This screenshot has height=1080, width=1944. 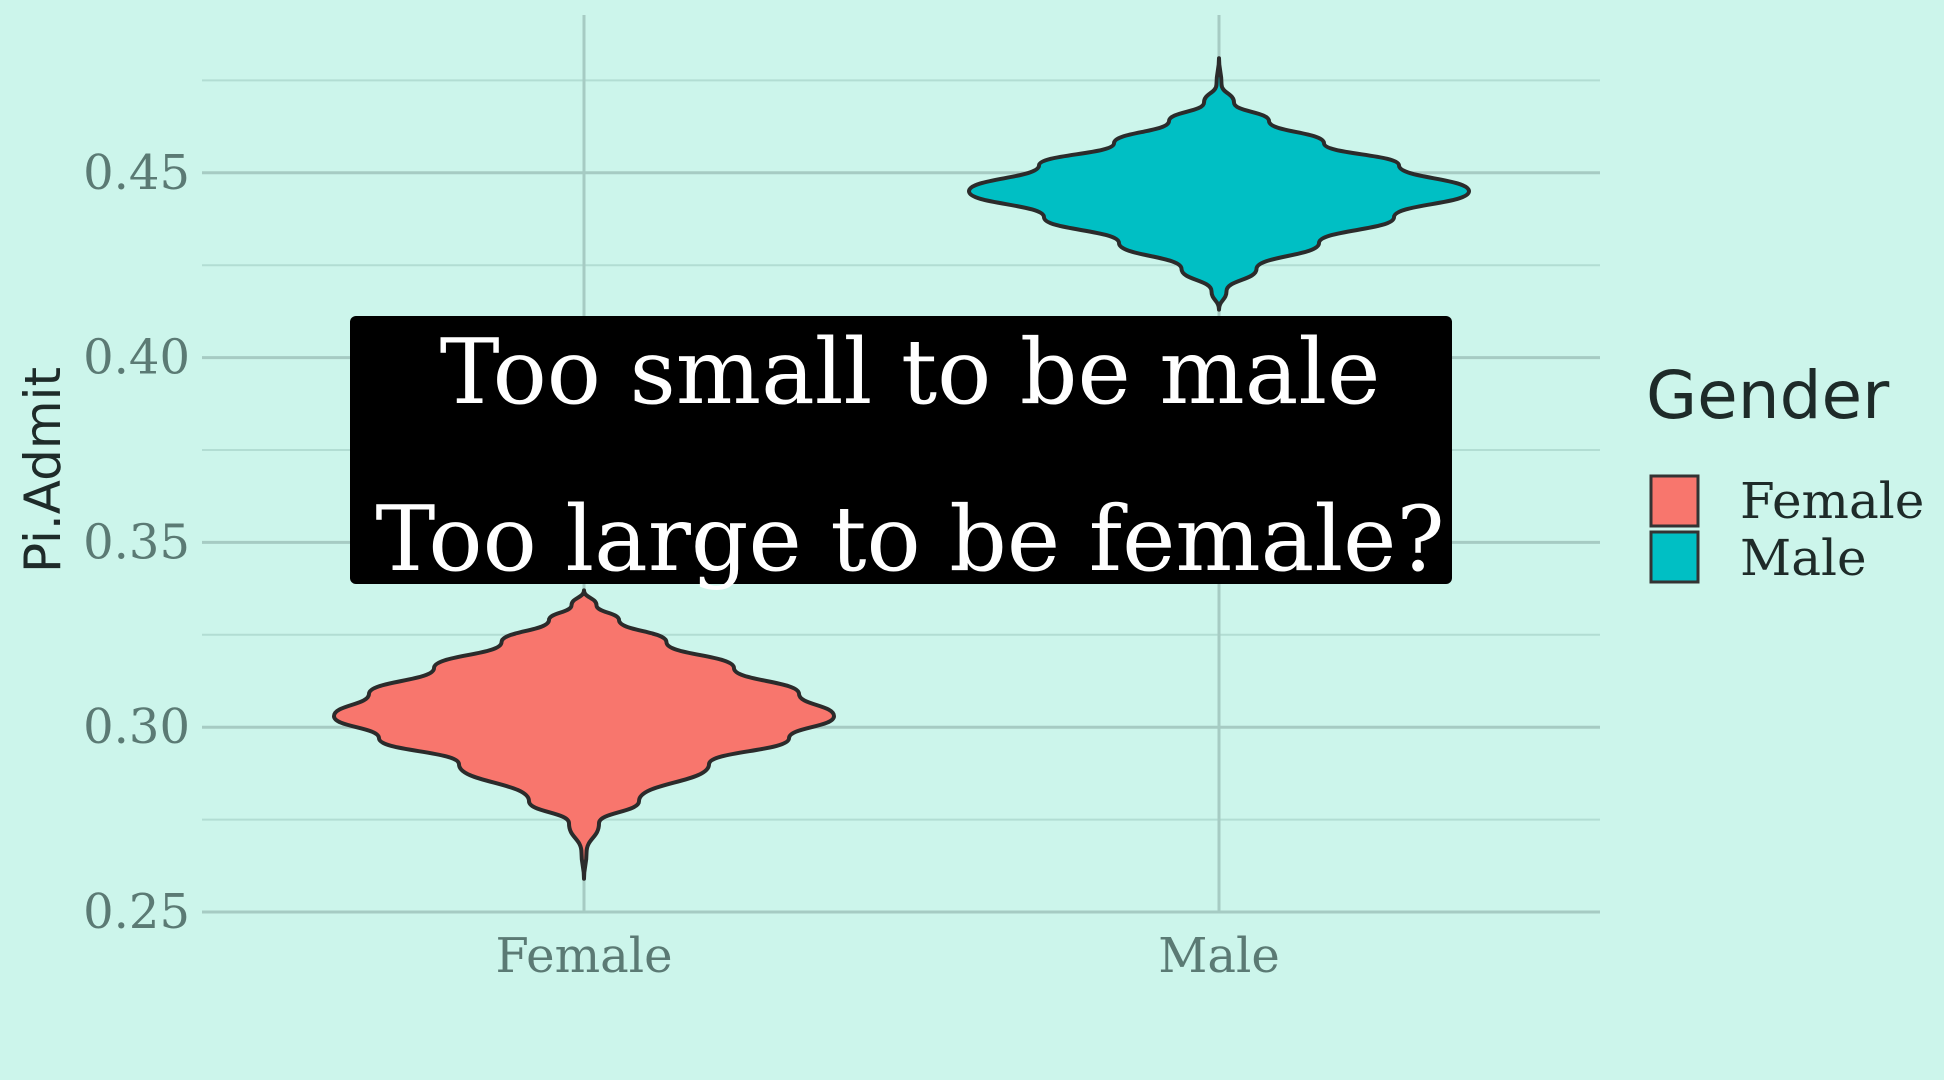 I want to click on x-tick-label: Male, so click(x=1219, y=956).